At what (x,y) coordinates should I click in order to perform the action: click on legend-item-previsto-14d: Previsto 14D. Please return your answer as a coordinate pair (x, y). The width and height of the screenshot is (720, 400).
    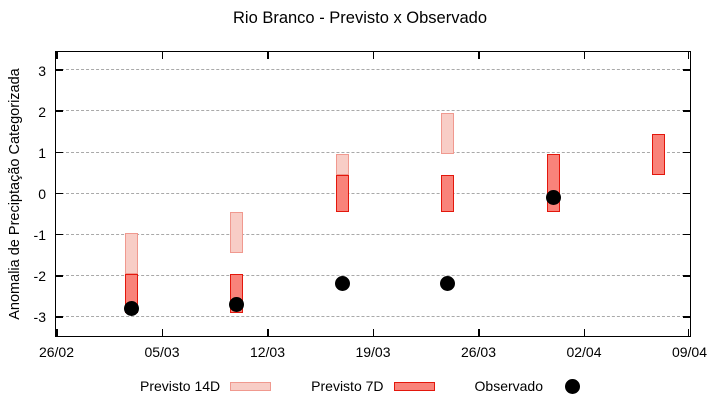
    Looking at the image, I should click on (206, 386).